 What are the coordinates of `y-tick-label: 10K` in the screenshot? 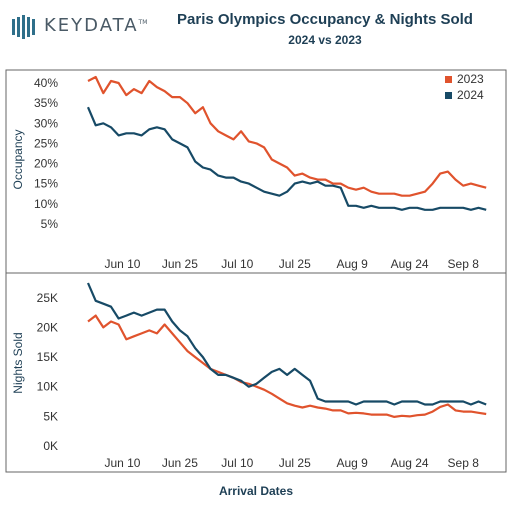 It's located at (47, 387).